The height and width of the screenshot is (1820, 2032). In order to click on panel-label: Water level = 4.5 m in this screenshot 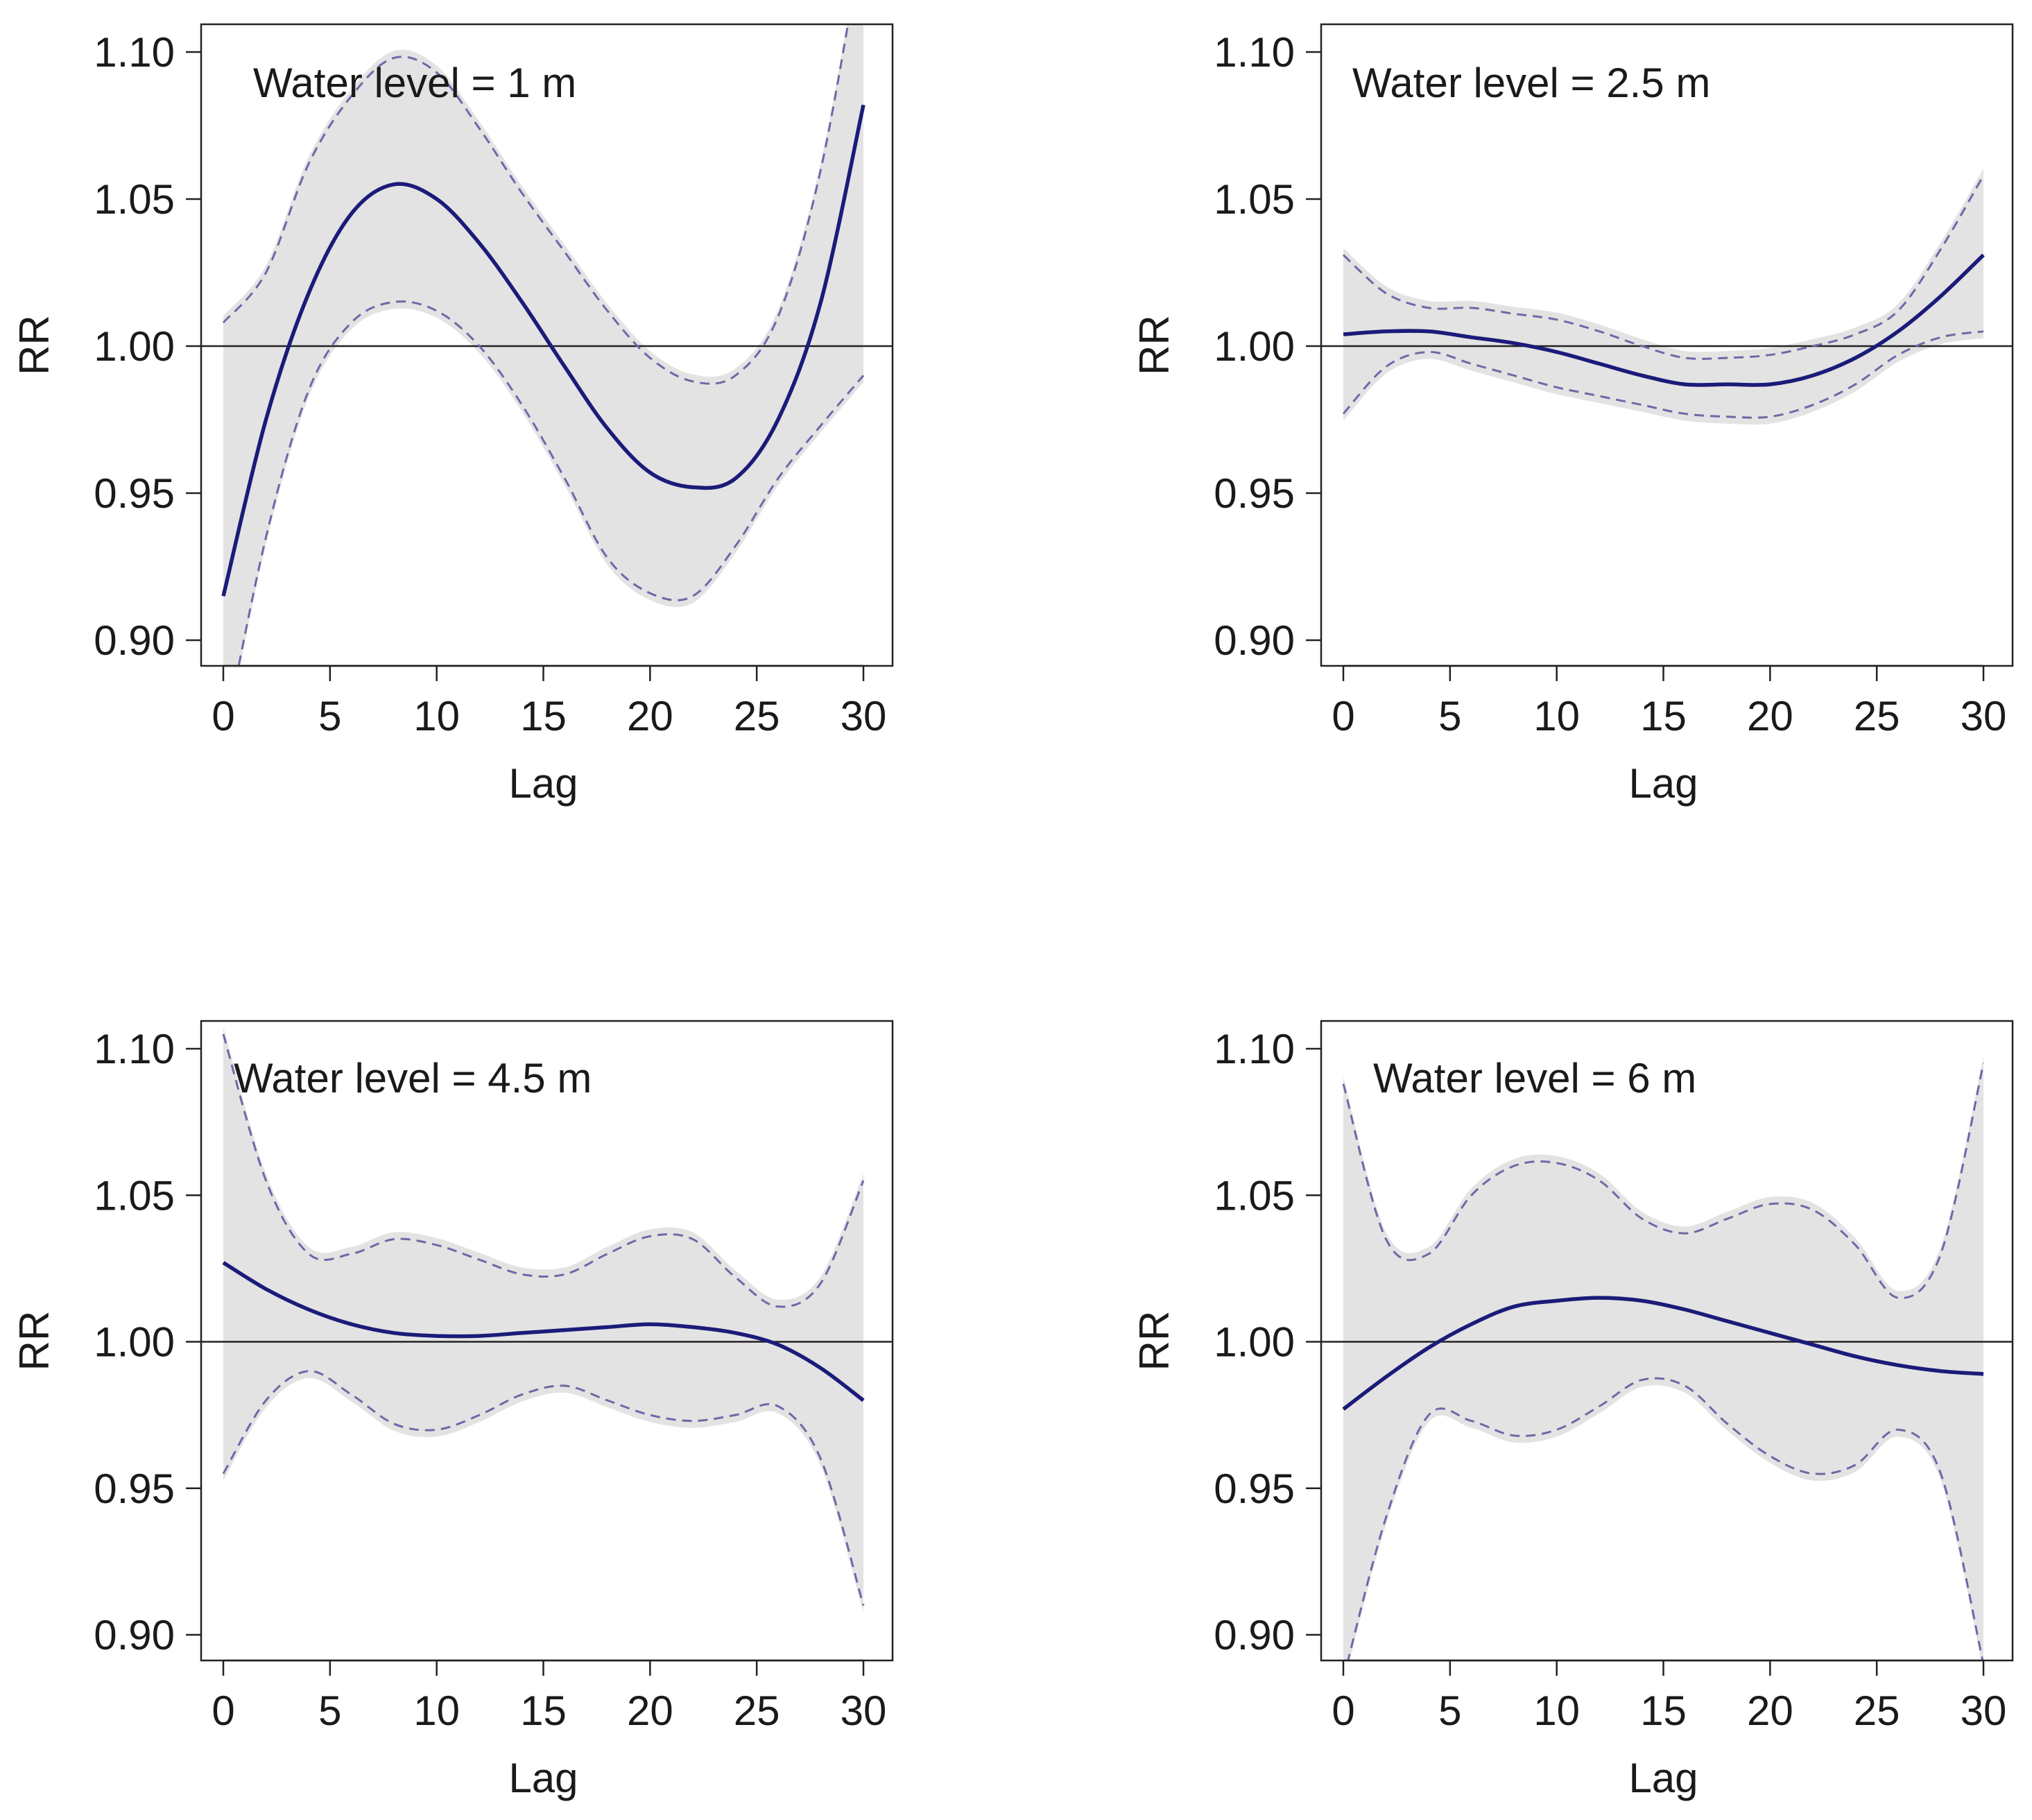, I will do `click(413, 1078)`.